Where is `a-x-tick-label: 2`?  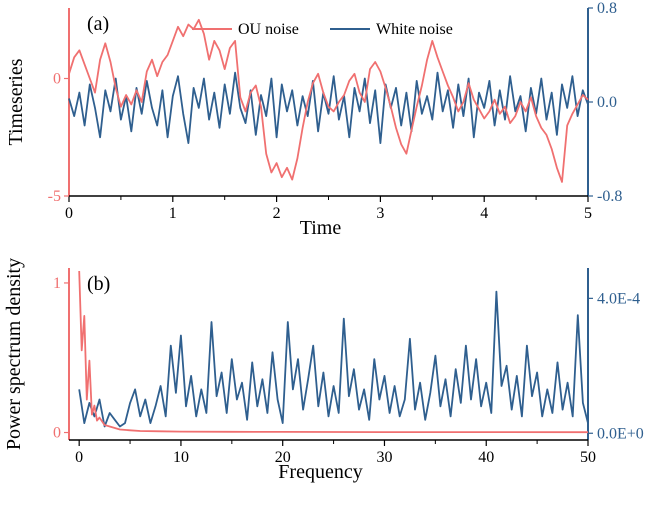 a-x-tick-label: 2 is located at coordinates (277, 213).